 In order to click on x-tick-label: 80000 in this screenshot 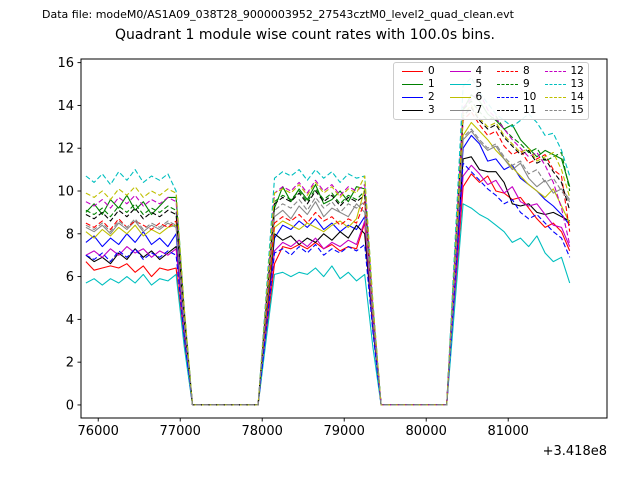, I will do `click(426, 431)`.